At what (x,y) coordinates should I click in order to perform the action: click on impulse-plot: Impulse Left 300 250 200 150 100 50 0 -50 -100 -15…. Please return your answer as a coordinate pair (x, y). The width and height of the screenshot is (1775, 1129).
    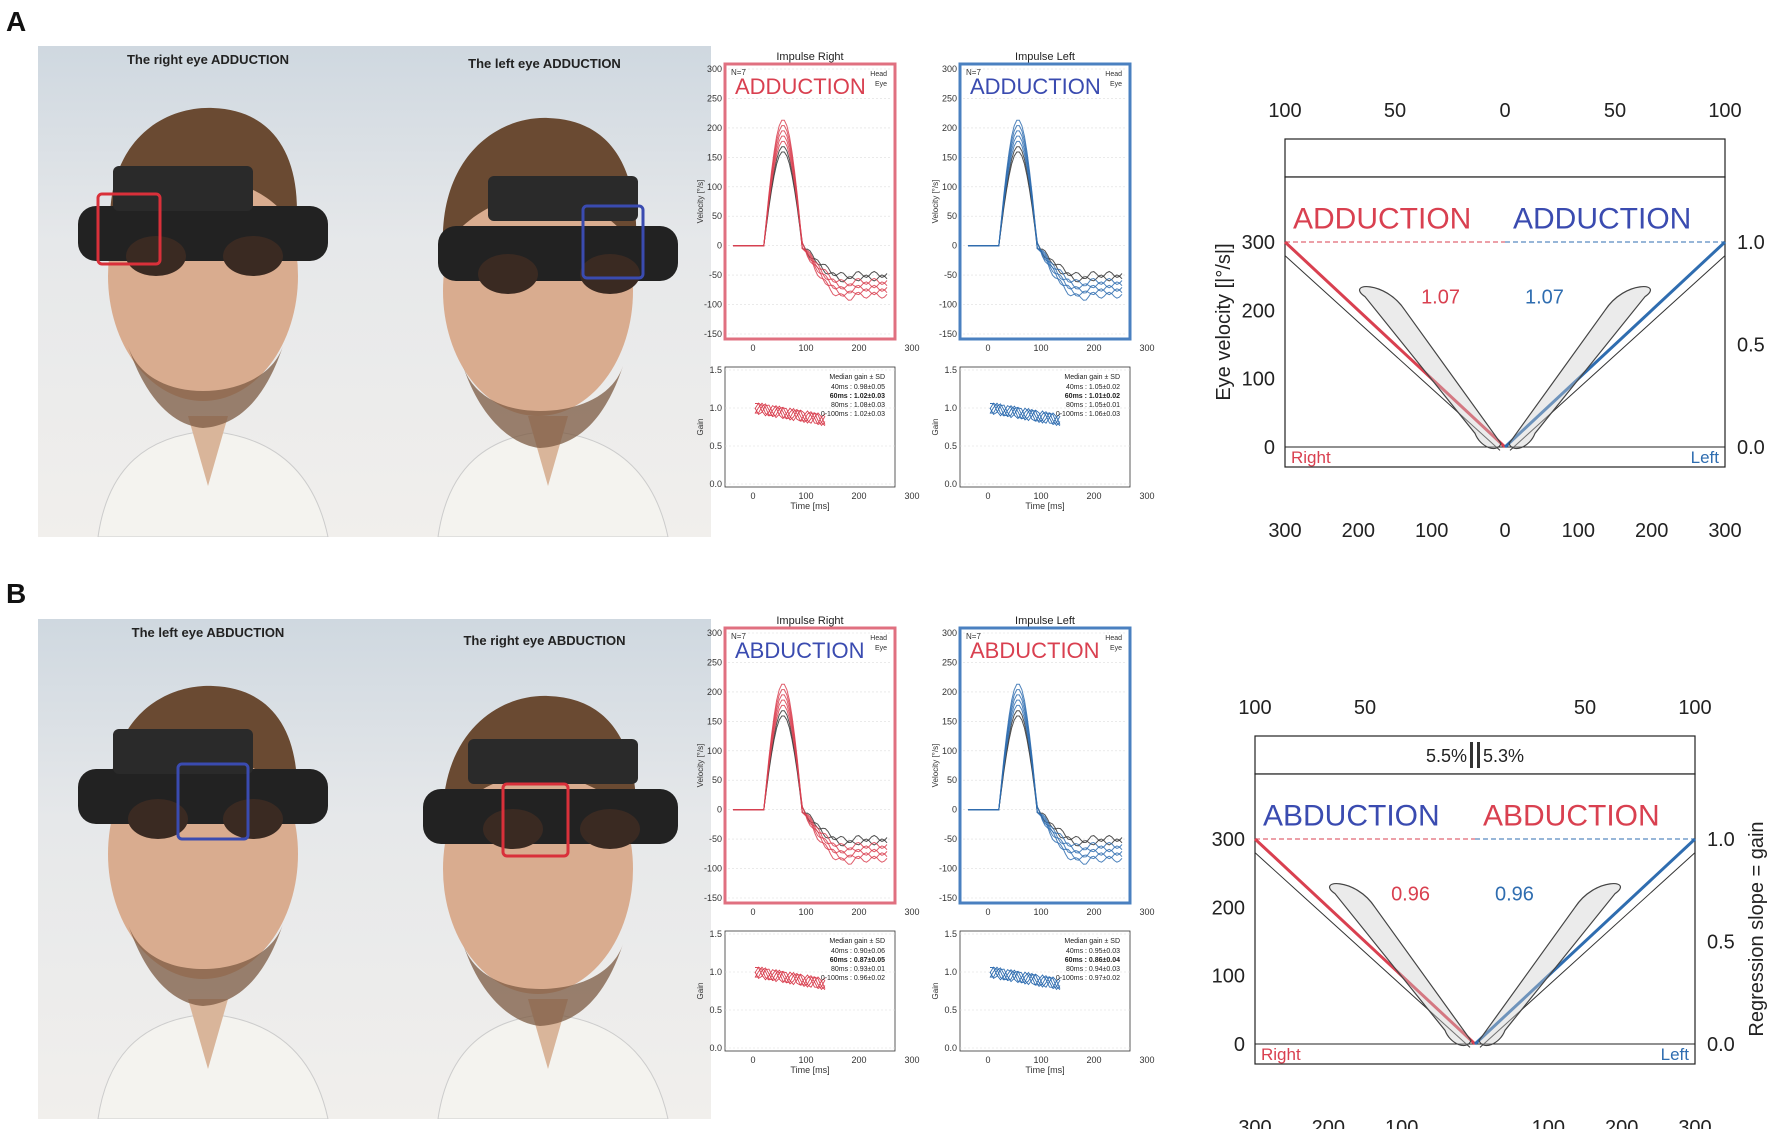
    Looking at the image, I should click on (1043, 281).